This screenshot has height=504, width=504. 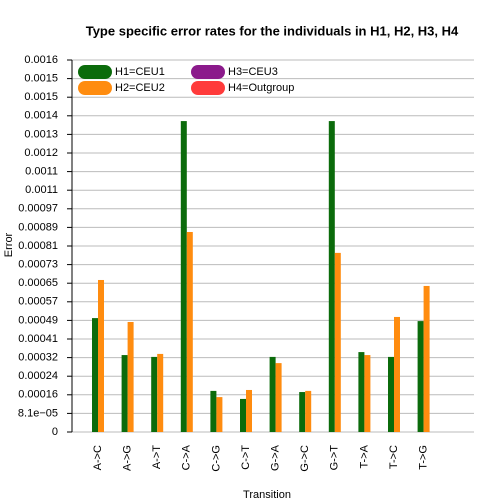 What do you see at coordinates (424, 457) in the screenshot?
I see `x-tick-label: T->G` at bounding box center [424, 457].